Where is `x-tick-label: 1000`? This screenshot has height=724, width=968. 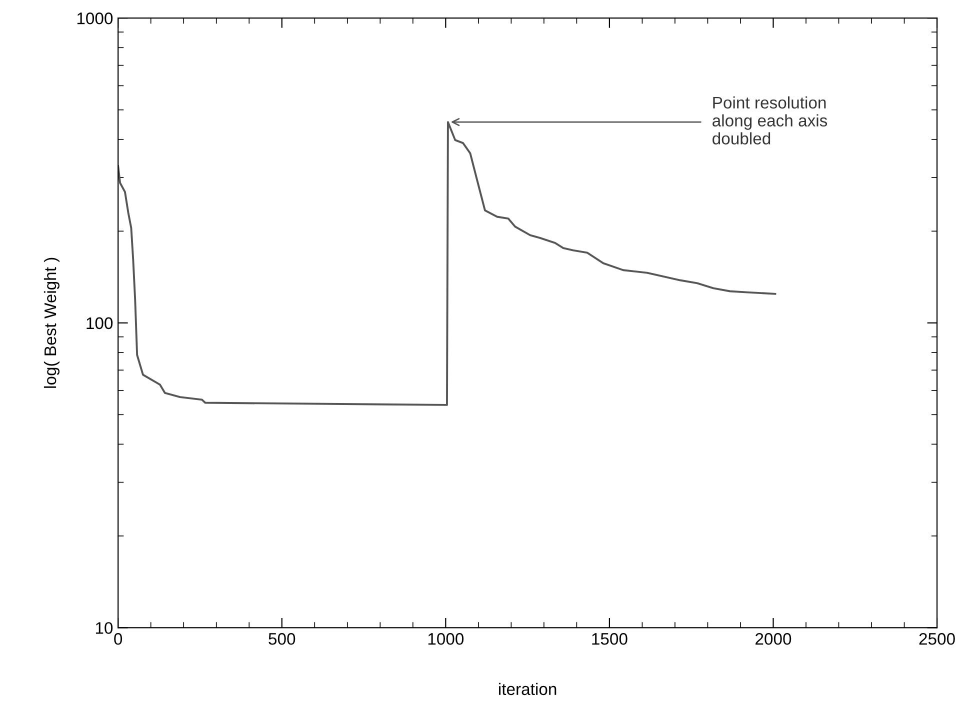 x-tick-label: 1000 is located at coordinates (446, 639).